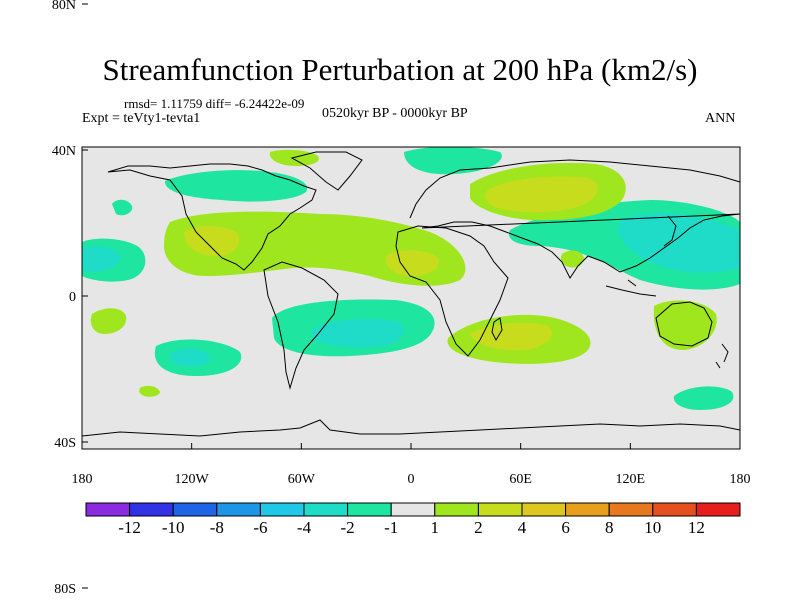  Describe the element at coordinates (575, 219) in the screenshot. I see `coastline-eurasia` at that location.